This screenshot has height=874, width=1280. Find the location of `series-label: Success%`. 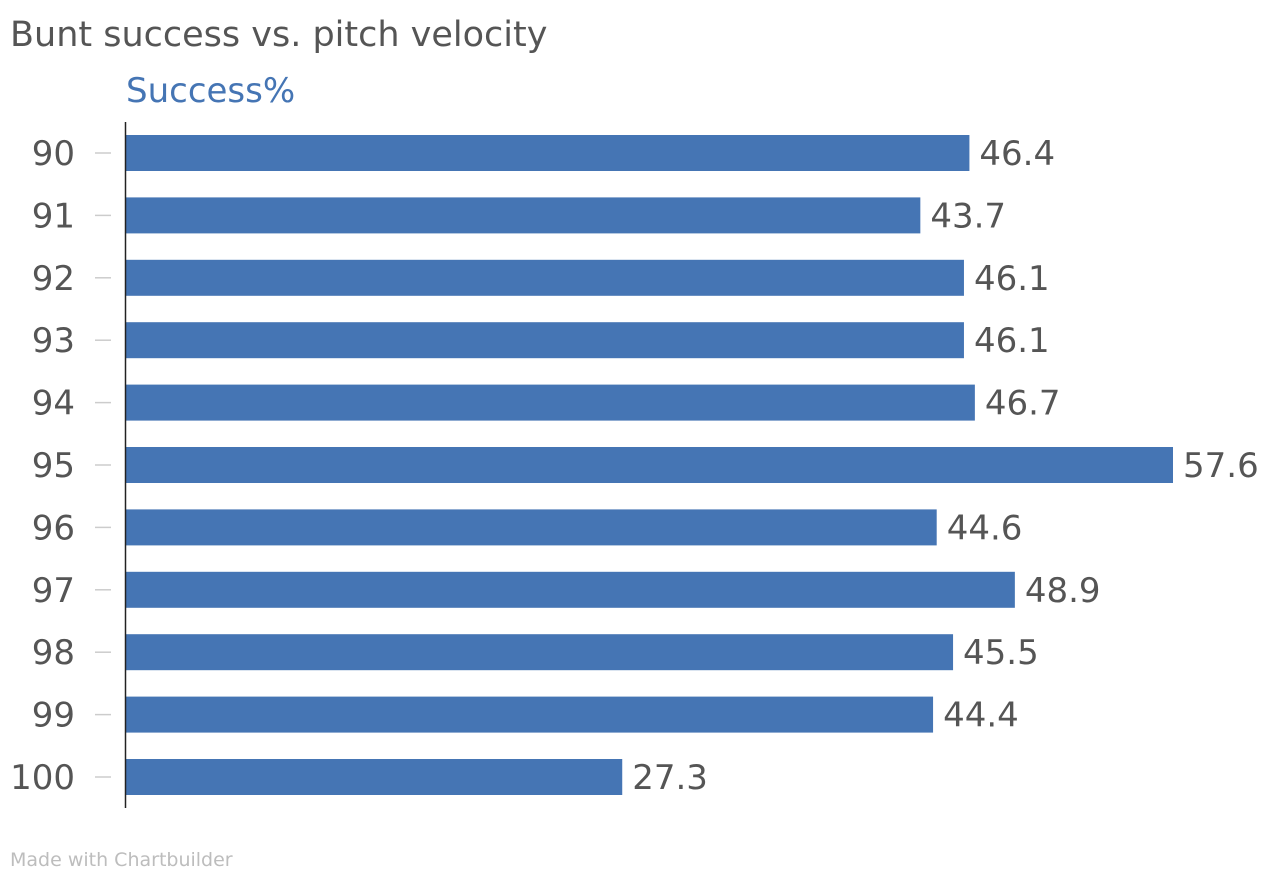

series-label: Success% is located at coordinates (210, 91).